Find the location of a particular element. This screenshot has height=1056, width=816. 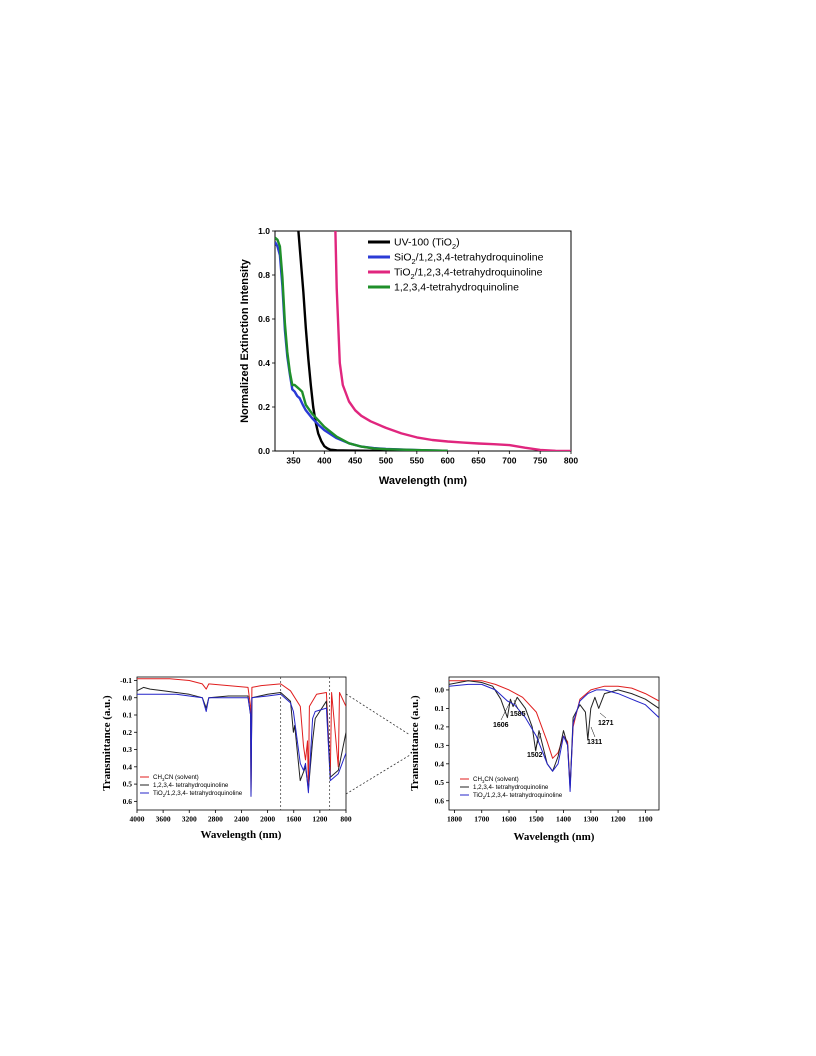

x-tick-label: 700 is located at coordinates (509, 461).